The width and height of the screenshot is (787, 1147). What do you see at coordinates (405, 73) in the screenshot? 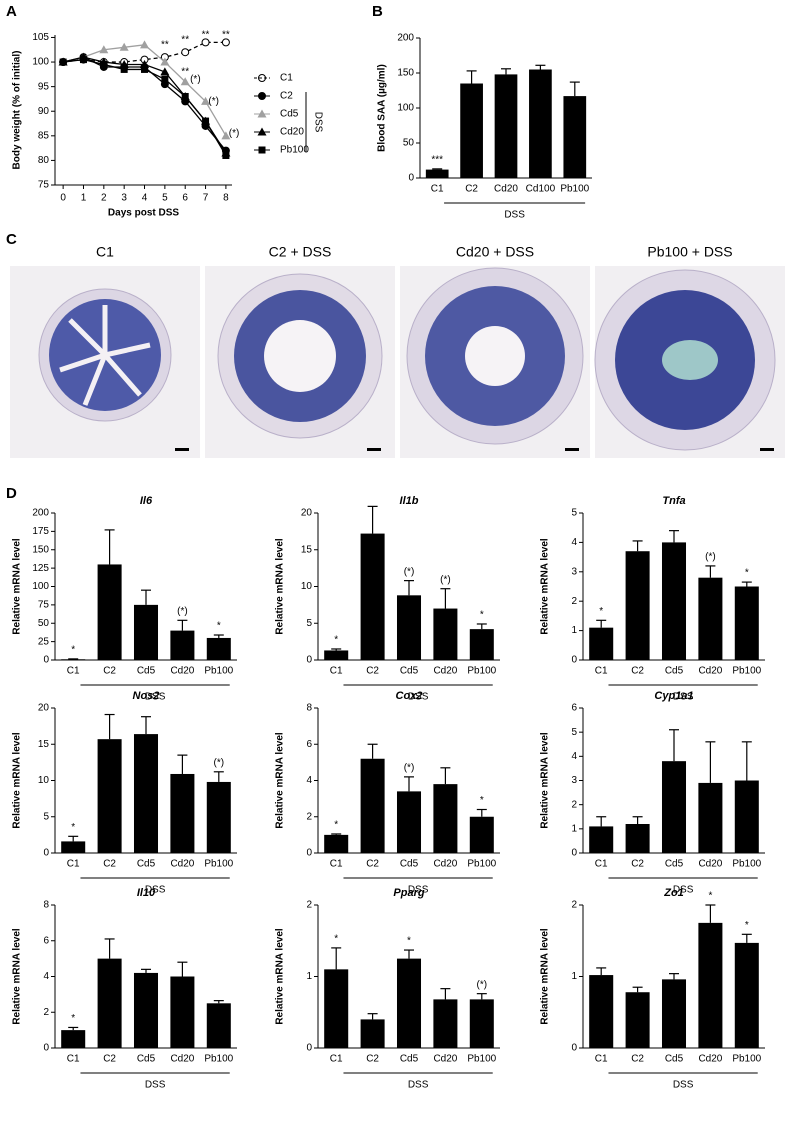
I see `y-tick-label: 150` at bounding box center [405, 73].